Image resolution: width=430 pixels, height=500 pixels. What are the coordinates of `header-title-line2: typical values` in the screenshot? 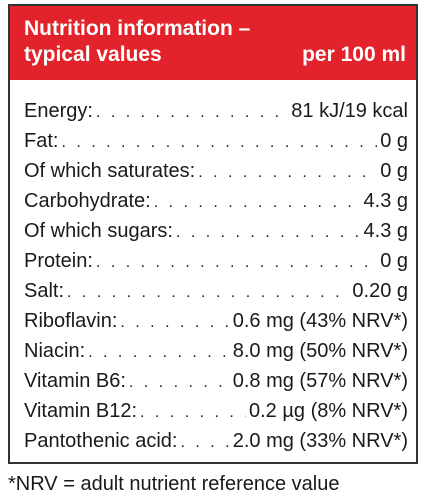 It's located at (93, 54).